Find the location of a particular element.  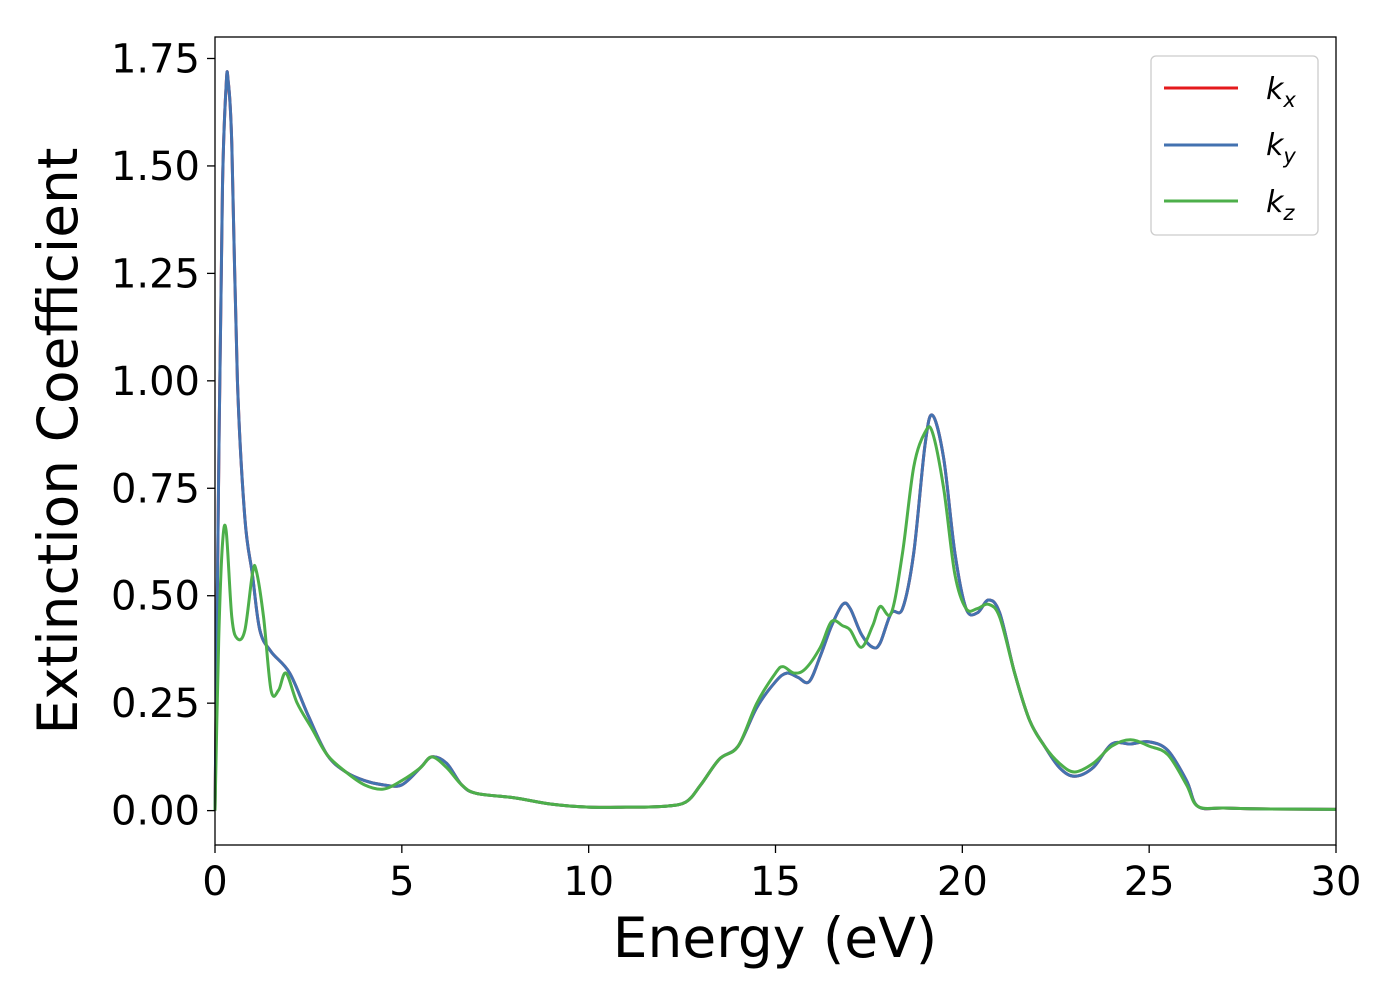

x-tick-label: 30 is located at coordinates (1336, 882).